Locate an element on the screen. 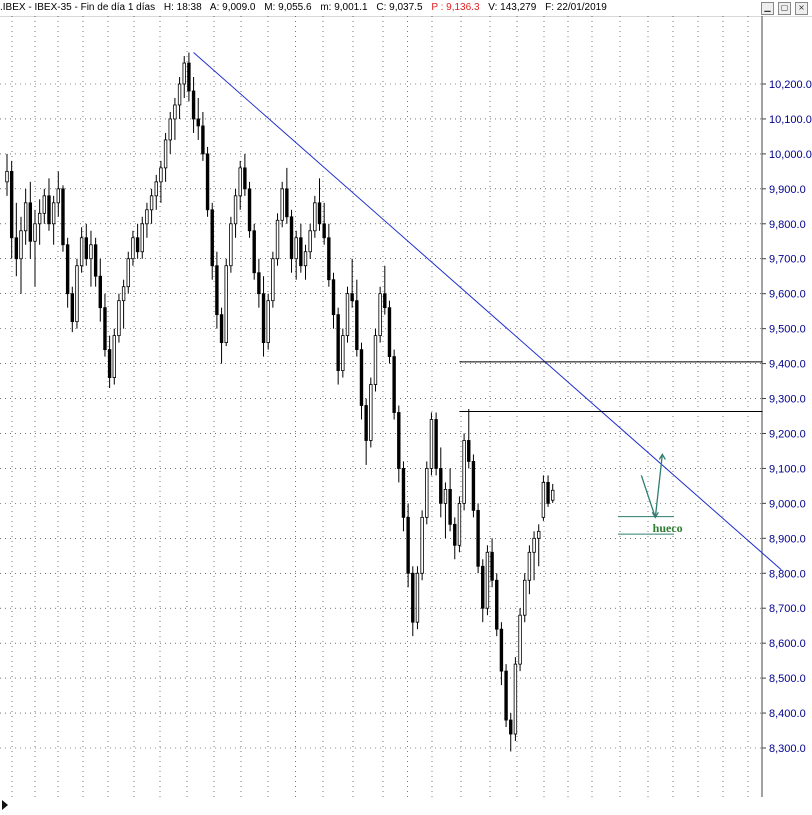  gap-annotation-label: hueco is located at coordinates (668, 528).